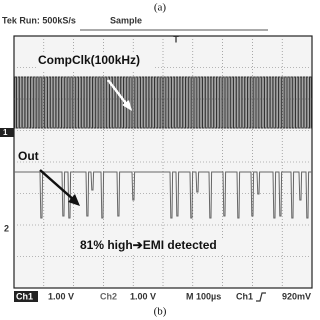  I want to click on ch1-badge, so click(26, 296).